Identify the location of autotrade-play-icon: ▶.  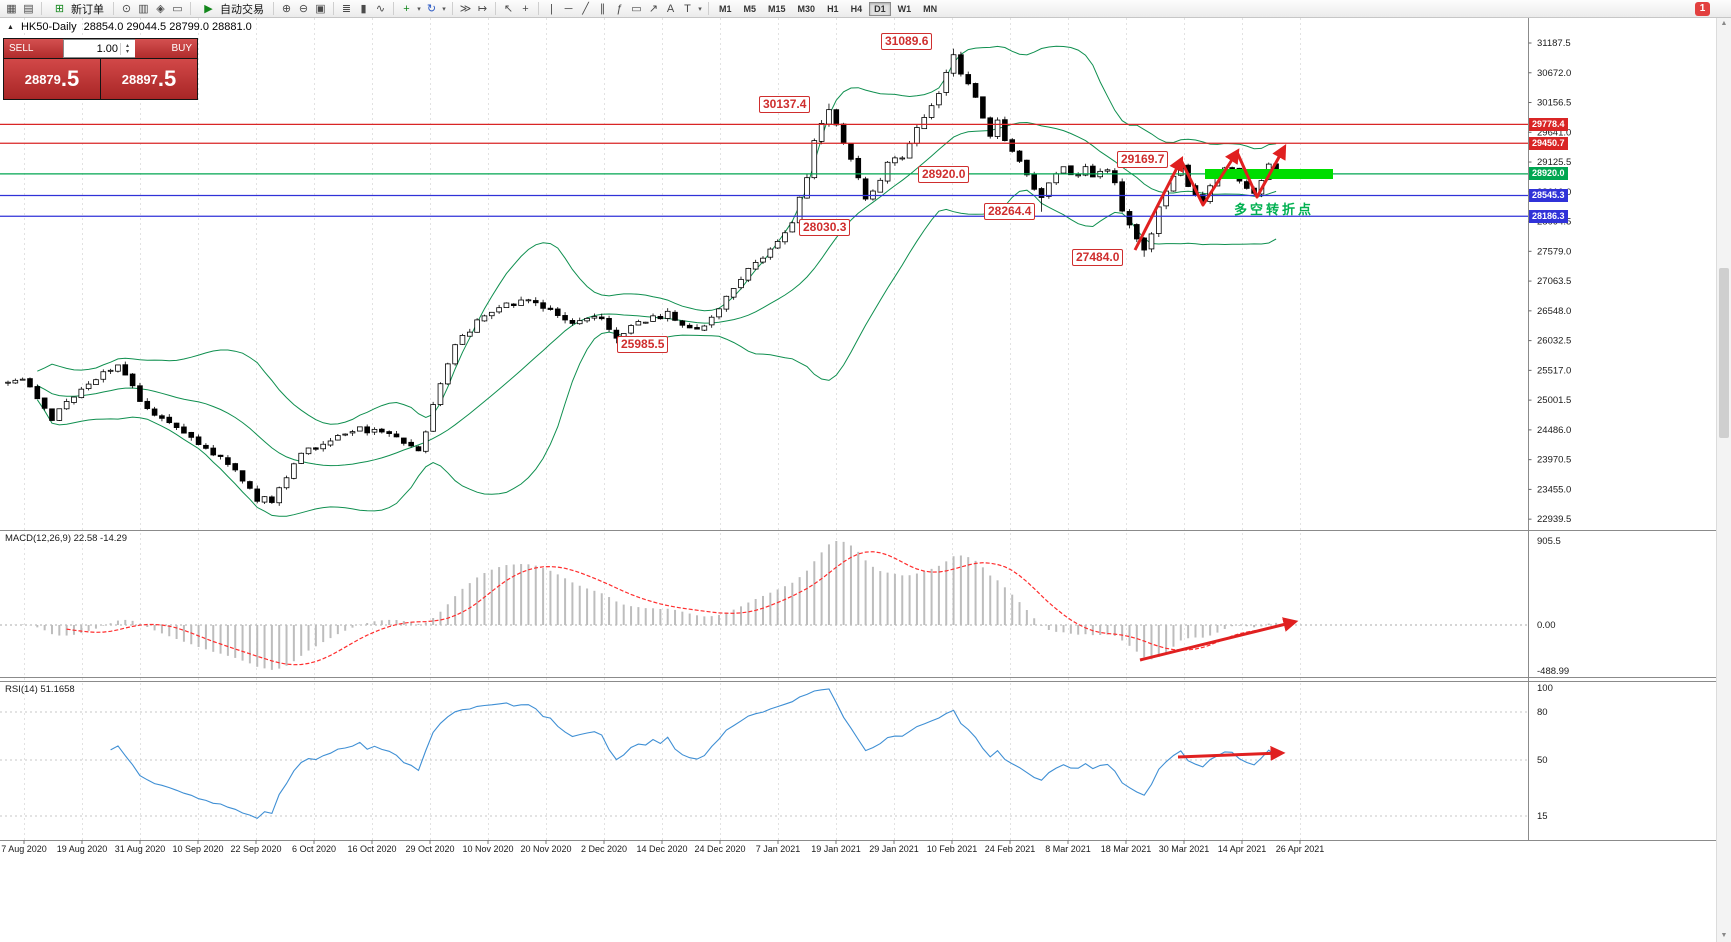
(208, 9).